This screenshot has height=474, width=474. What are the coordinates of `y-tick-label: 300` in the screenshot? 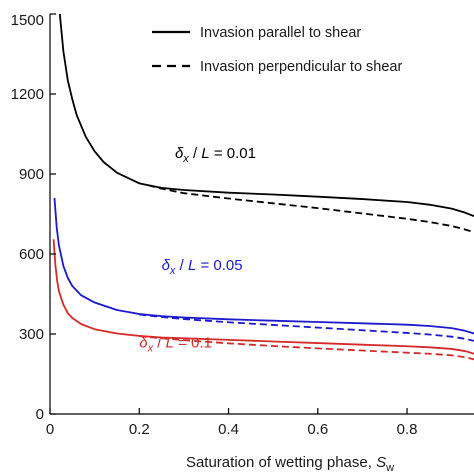 It's located at (31, 334).